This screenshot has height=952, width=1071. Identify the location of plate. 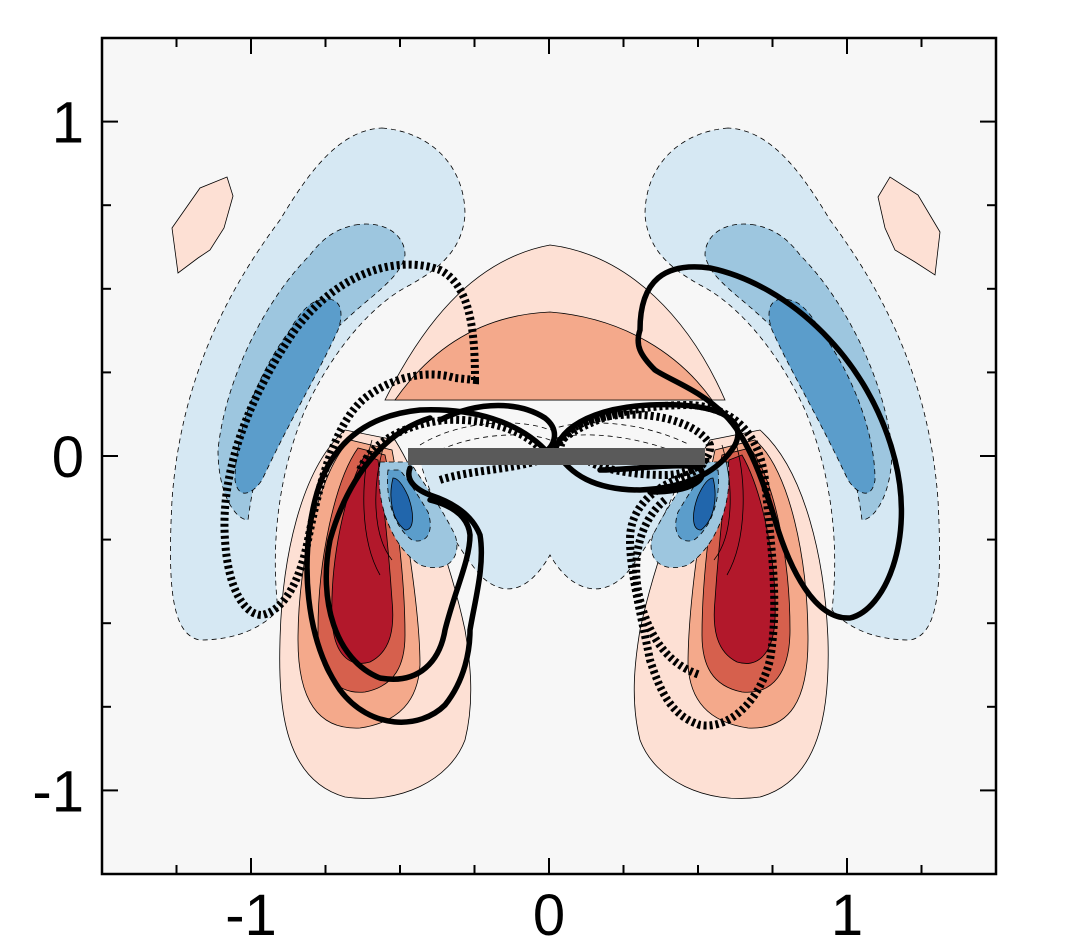
(556, 456).